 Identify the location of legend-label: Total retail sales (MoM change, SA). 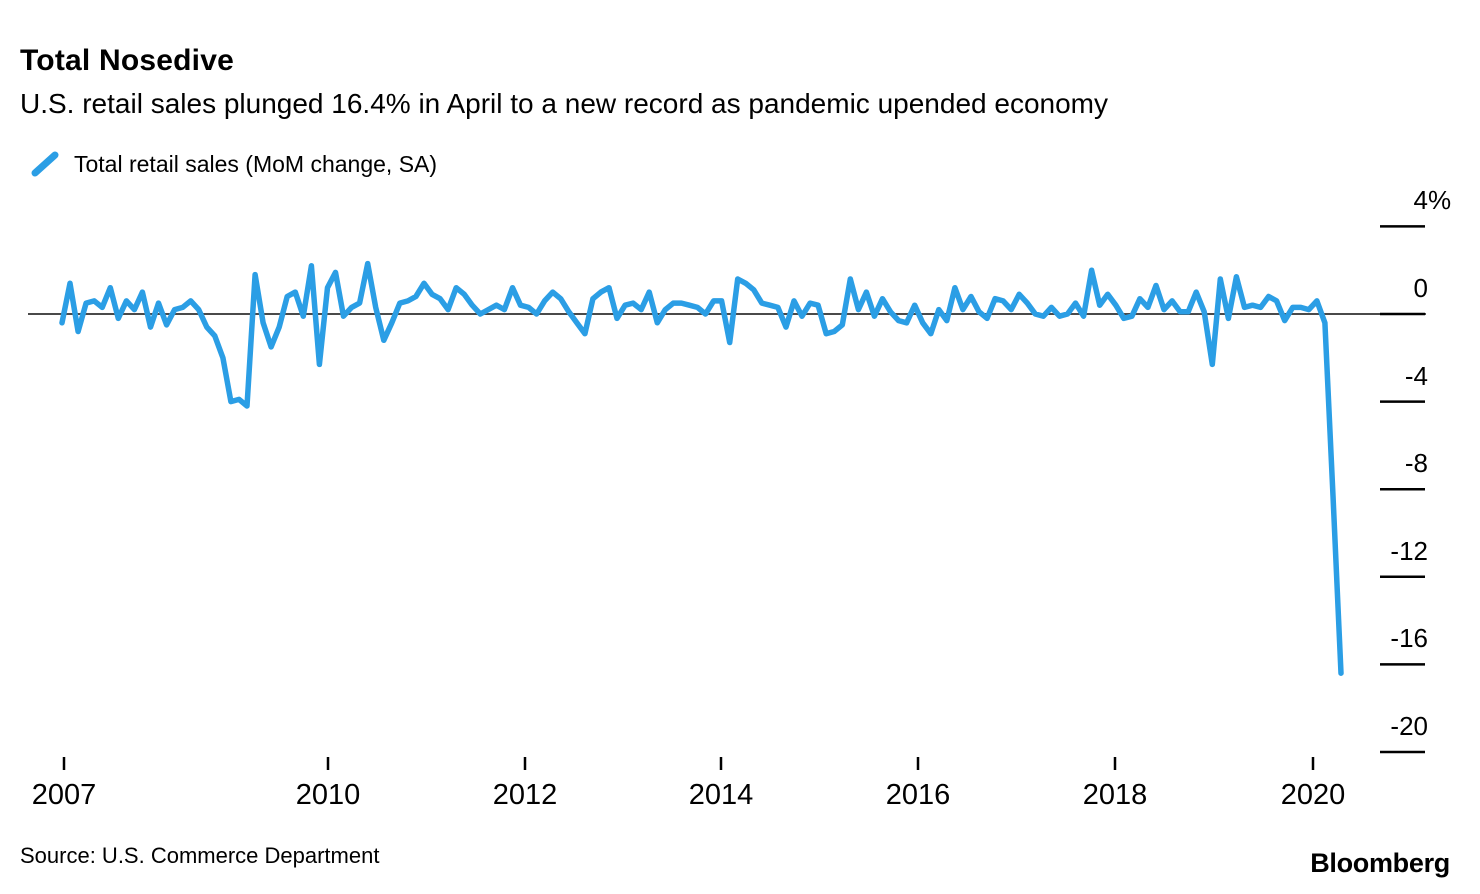
(256, 163).